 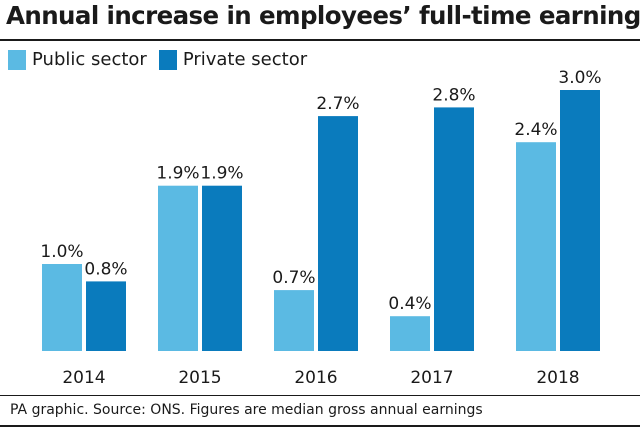 What do you see at coordinates (177, 174) in the screenshot?
I see `data-label-public-2015: 1.9%` at bounding box center [177, 174].